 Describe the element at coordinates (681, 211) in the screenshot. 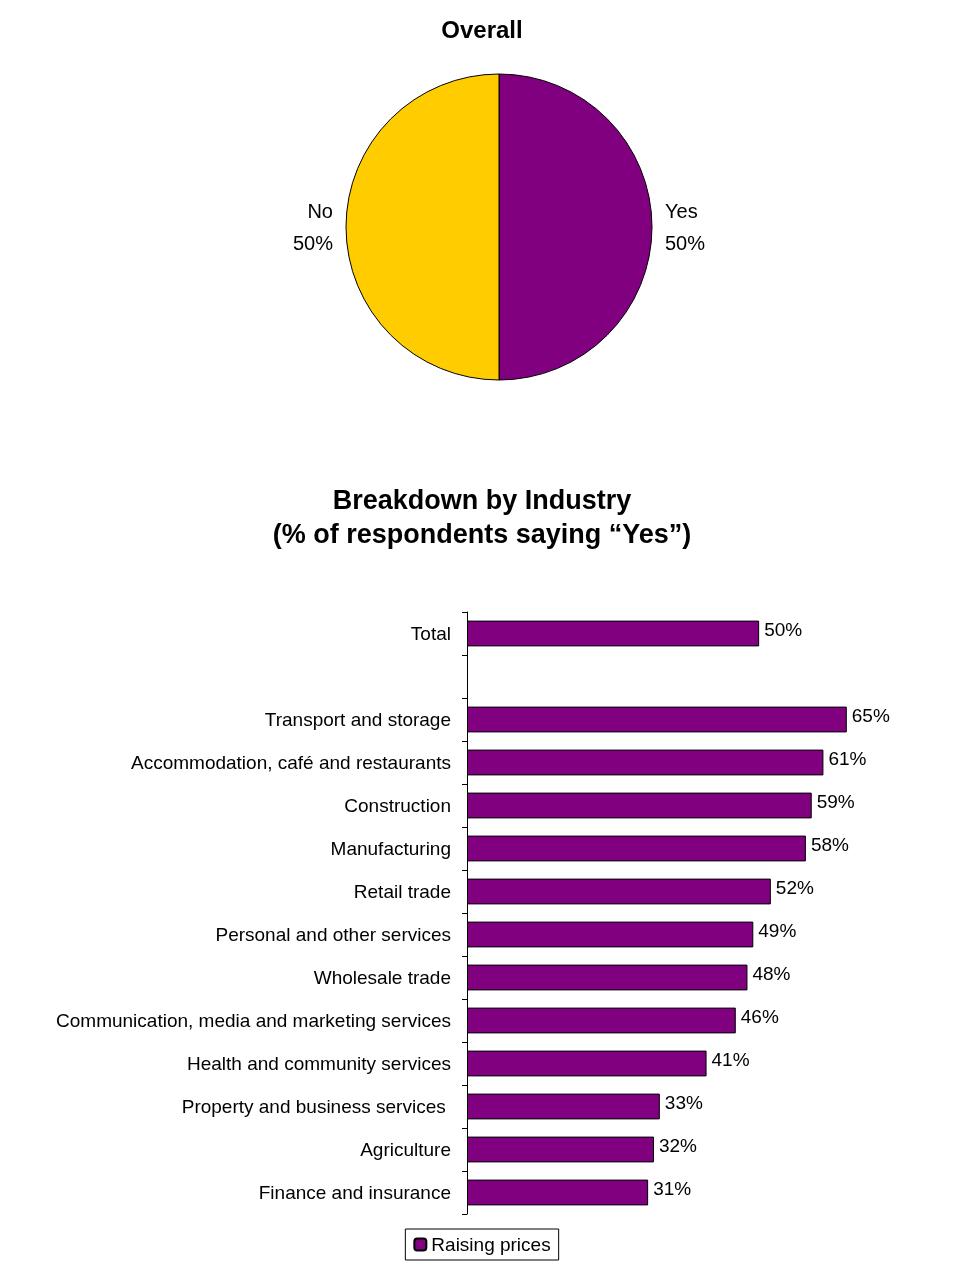

I see `slice-label: Yes` at that location.